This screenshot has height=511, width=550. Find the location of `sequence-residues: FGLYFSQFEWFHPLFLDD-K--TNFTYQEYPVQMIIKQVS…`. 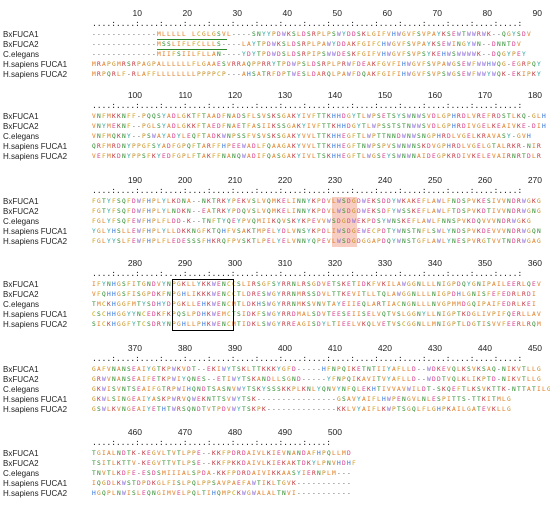

sequence-residues: FGLYFSQFEWFHPLFLDD-K--TNFTYQEYPVQMIIKQVS… is located at coordinates (312, 221).